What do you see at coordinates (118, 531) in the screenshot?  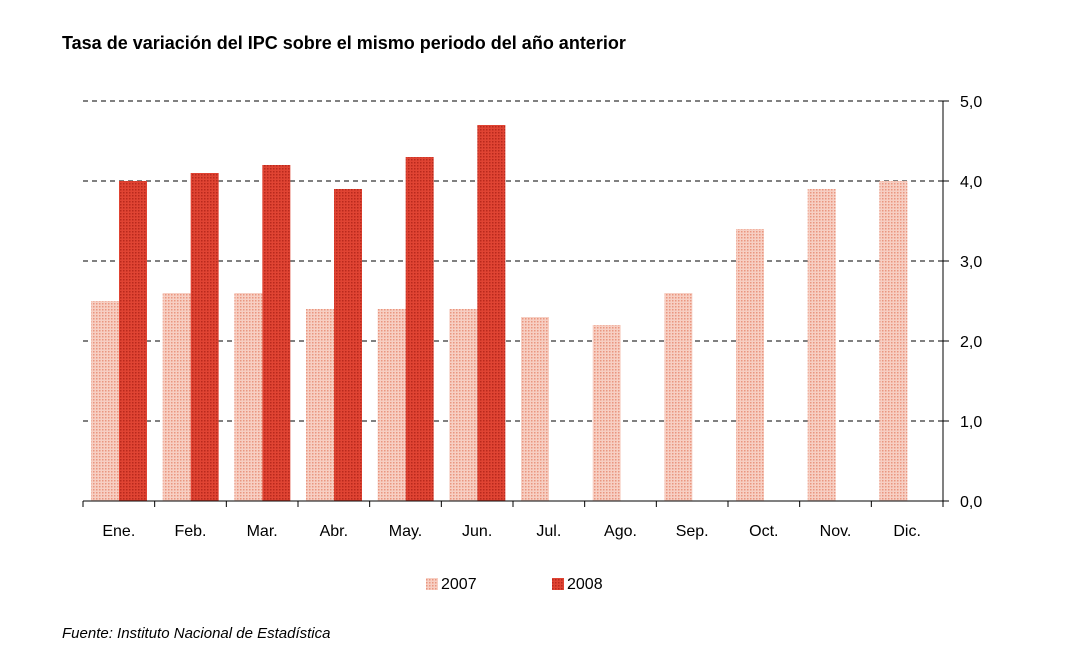 I see `x-tick-label: Ene.` at bounding box center [118, 531].